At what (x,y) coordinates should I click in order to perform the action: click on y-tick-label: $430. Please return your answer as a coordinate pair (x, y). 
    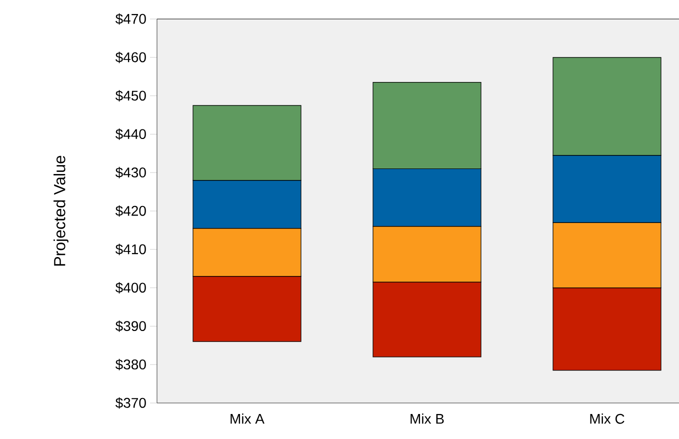
    Looking at the image, I should click on (130, 172).